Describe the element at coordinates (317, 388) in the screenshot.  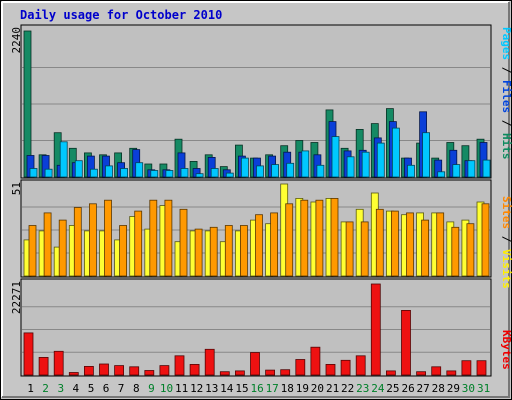
I see `x-tick-label-day-20: 20` at that location.